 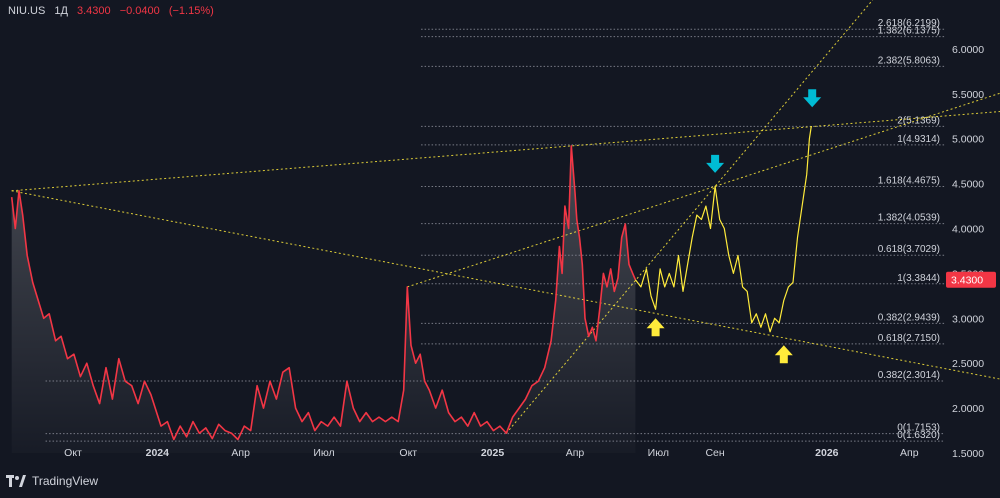 What do you see at coordinates (714, 453) in the screenshot?
I see `x-tick-label: Сен` at bounding box center [714, 453].